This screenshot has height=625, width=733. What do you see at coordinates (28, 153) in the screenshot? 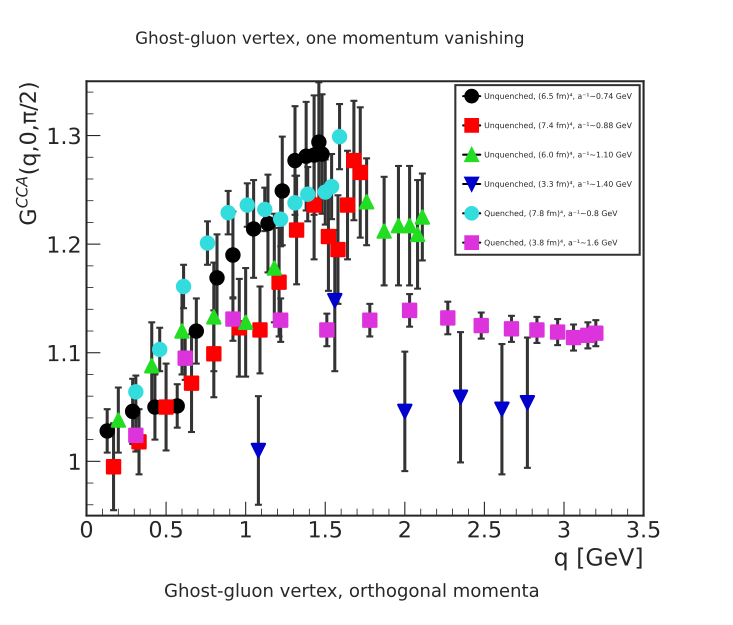
I see `y-axis-title: G$^{CCA}$(q,0,π/2)` at bounding box center [28, 153].